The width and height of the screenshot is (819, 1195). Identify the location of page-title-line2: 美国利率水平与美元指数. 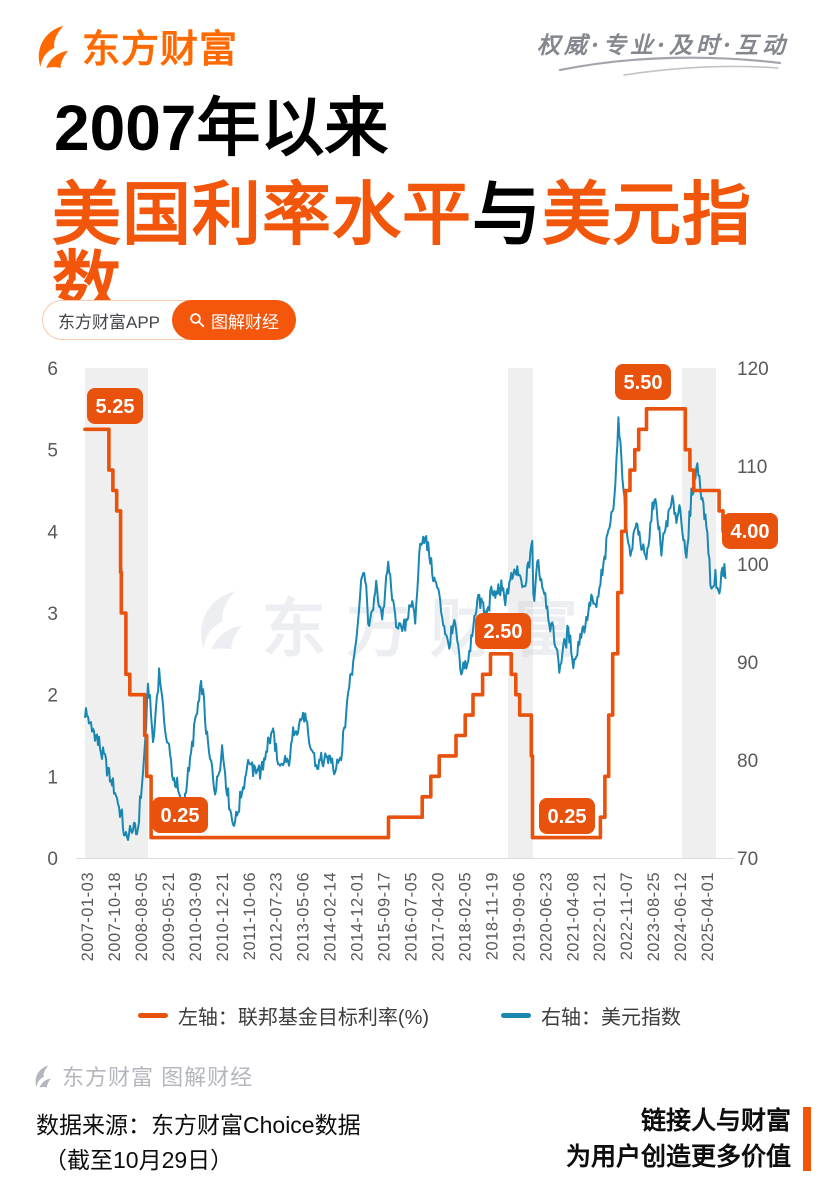
(435, 249).